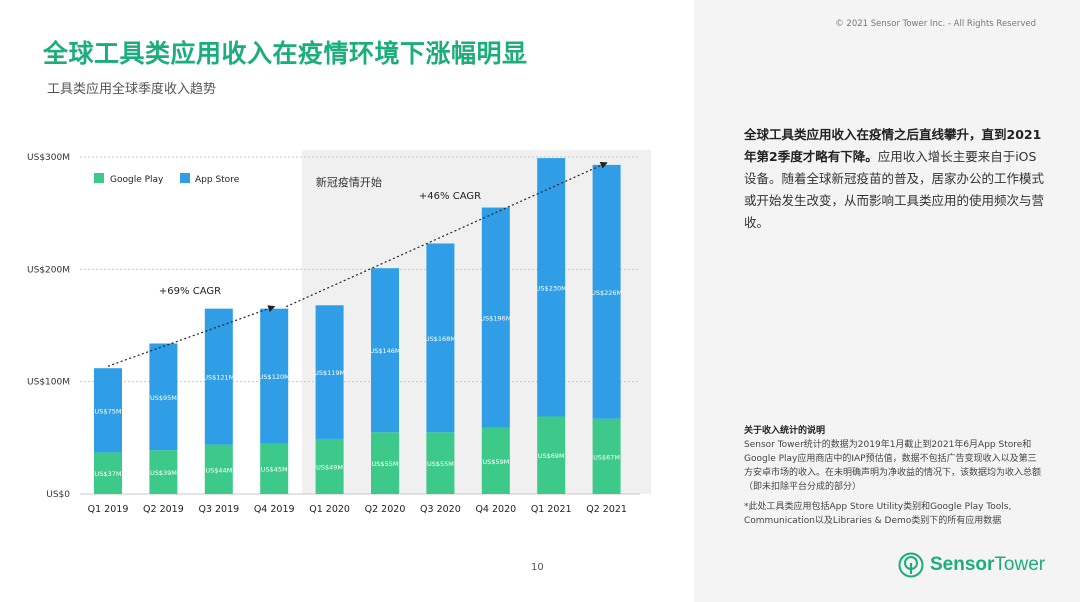  I want to click on data-label-google-play: US$59M, so click(495, 462).